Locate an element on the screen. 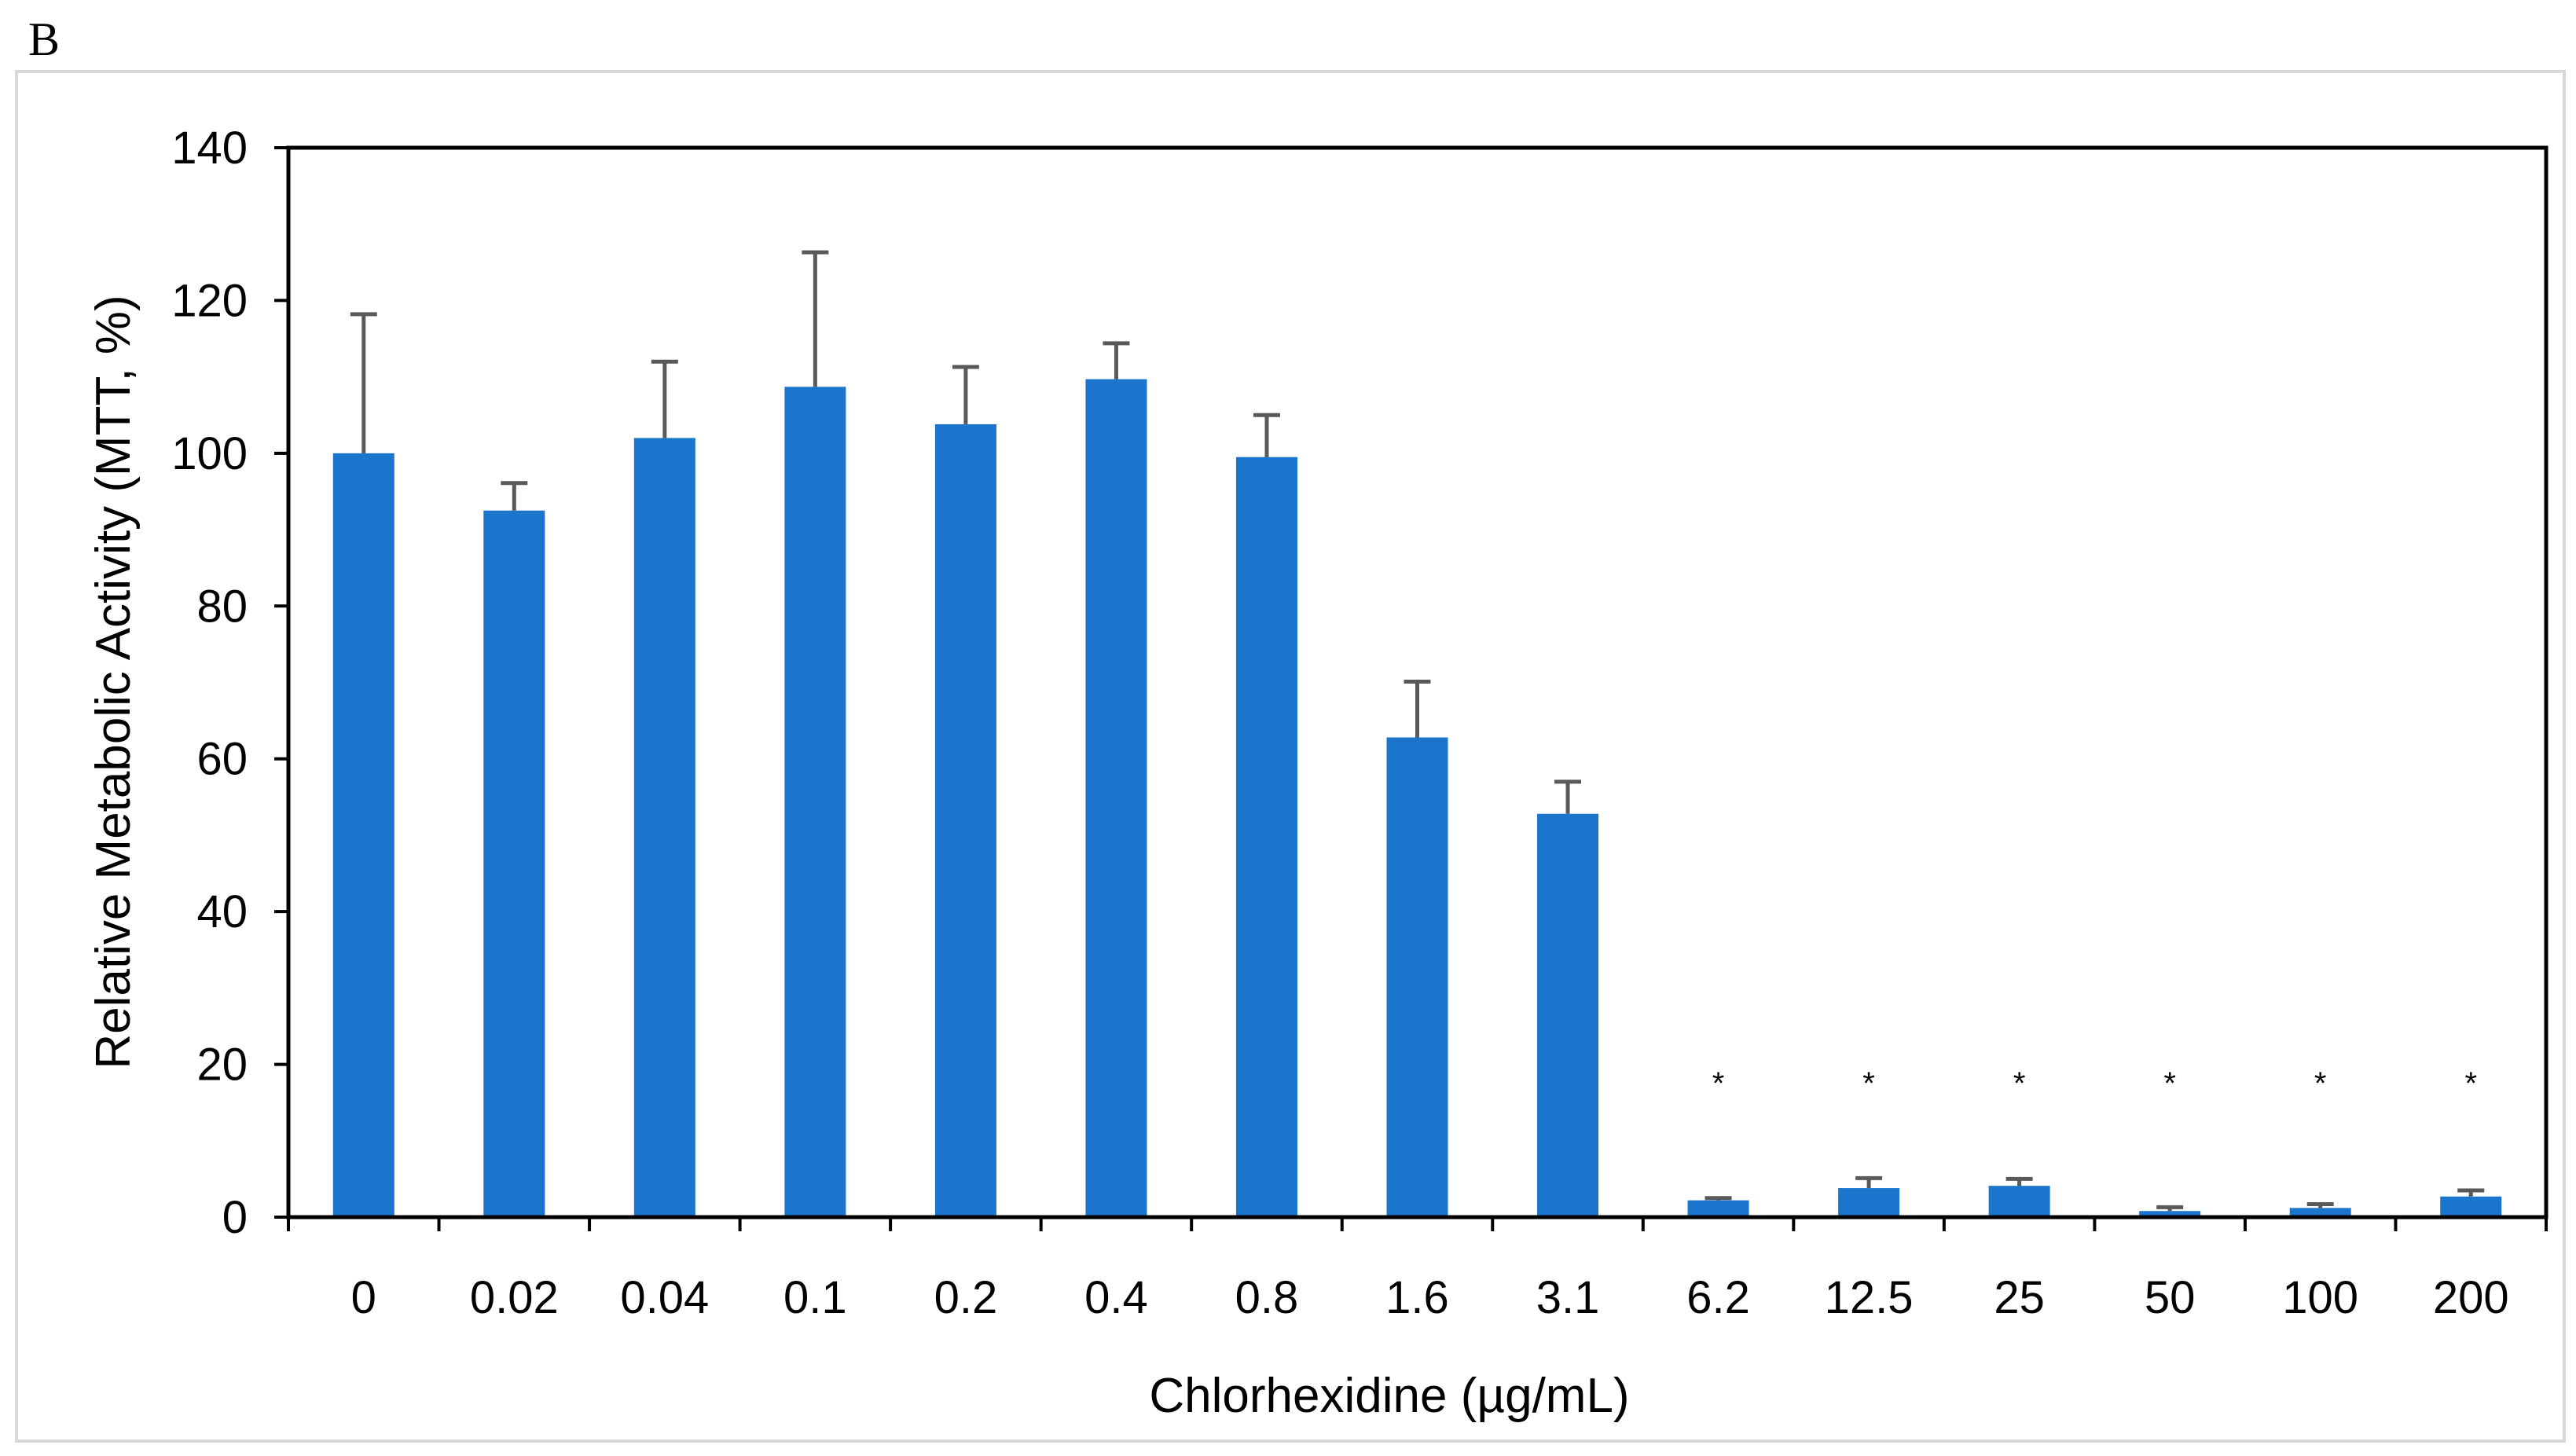 Image resolution: width=2576 pixels, height=1456 pixels. bar-0.8 is located at coordinates (1266, 837).